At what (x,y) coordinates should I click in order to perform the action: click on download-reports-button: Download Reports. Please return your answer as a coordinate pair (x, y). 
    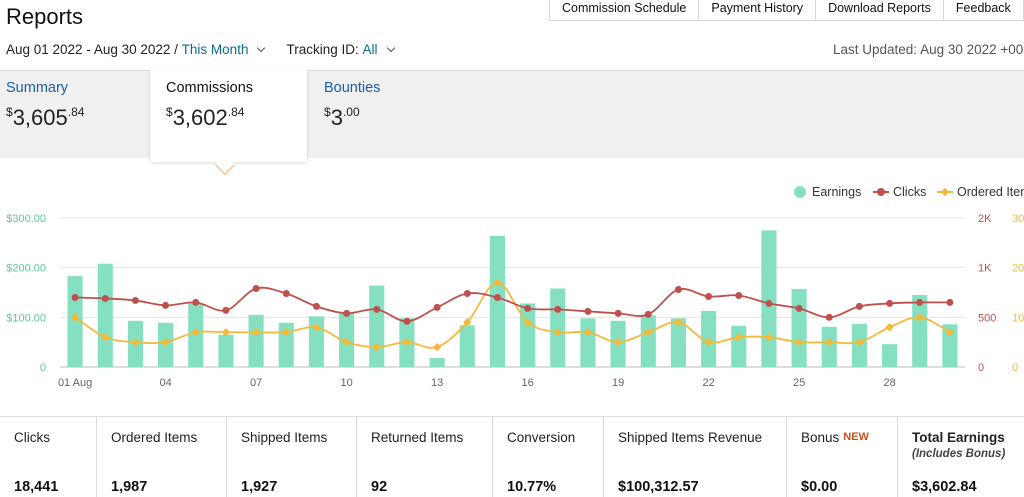
    Looking at the image, I should click on (879, 10).